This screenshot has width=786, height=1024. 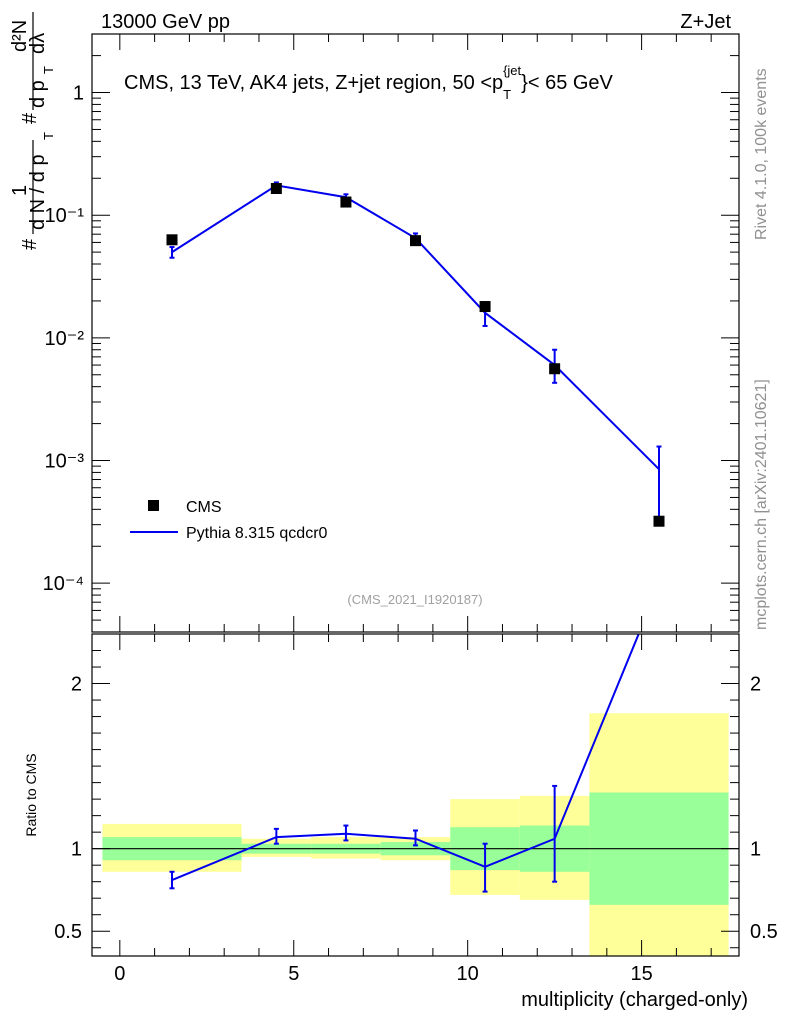 I want to click on y-tick-label-ratio-left-0: 0.5, so click(x=68, y=932).